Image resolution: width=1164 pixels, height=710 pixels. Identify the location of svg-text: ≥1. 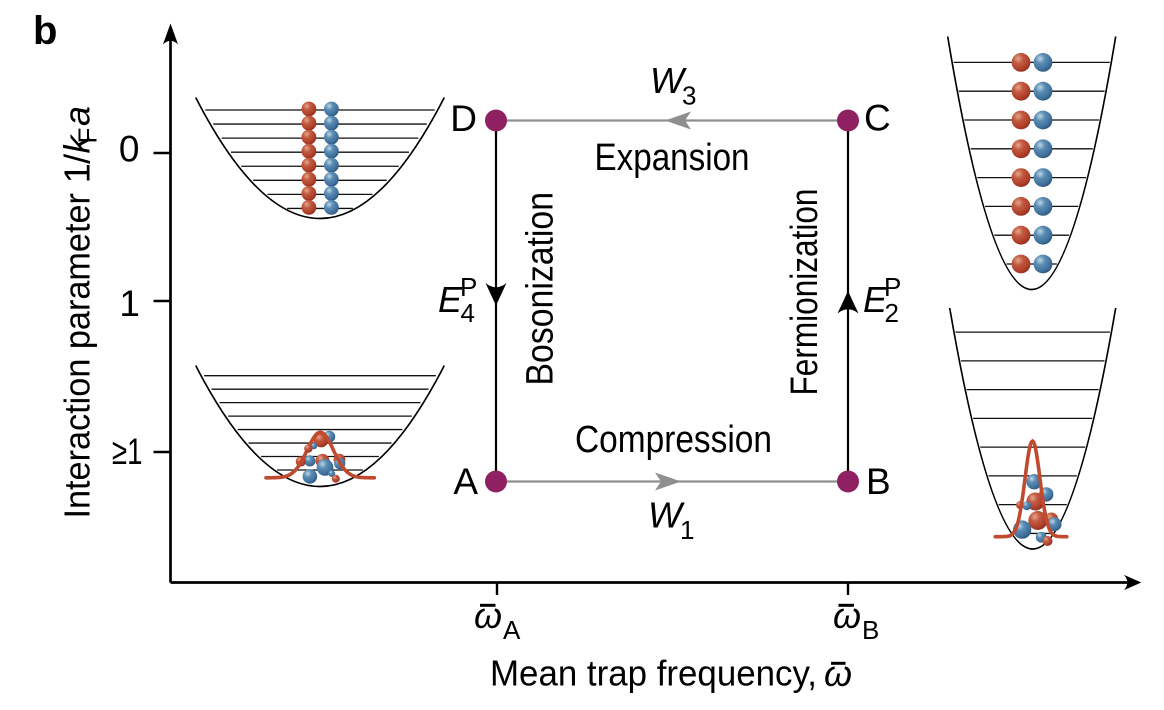
(127, 451).